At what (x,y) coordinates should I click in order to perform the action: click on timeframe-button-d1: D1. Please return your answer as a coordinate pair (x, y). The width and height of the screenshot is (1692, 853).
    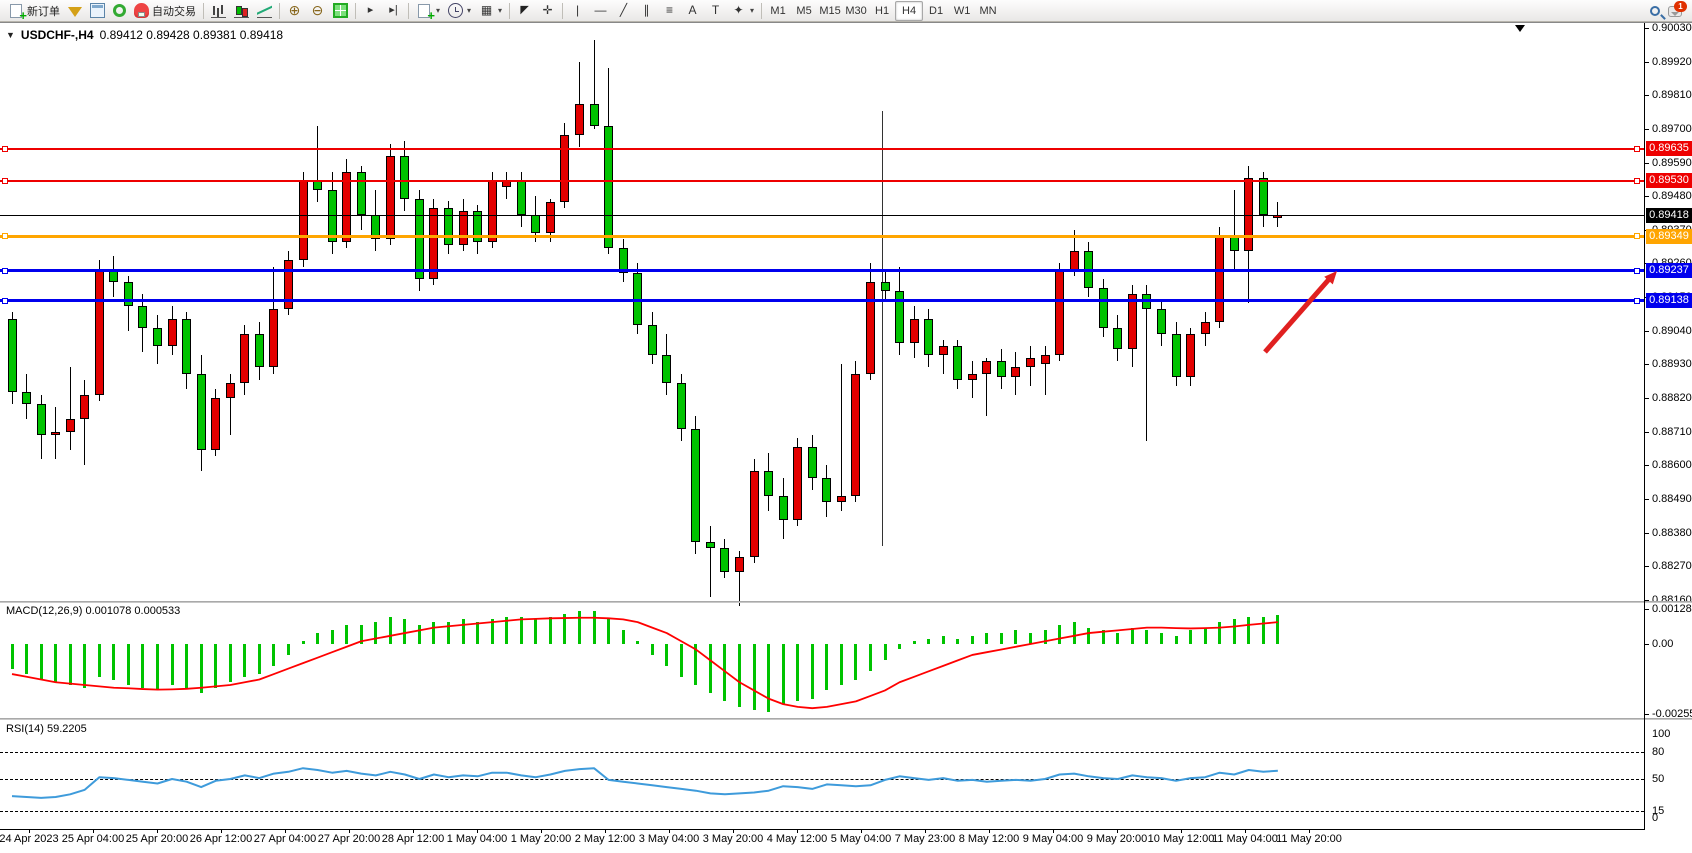
    Looking at the image, I should click on (936, 10).